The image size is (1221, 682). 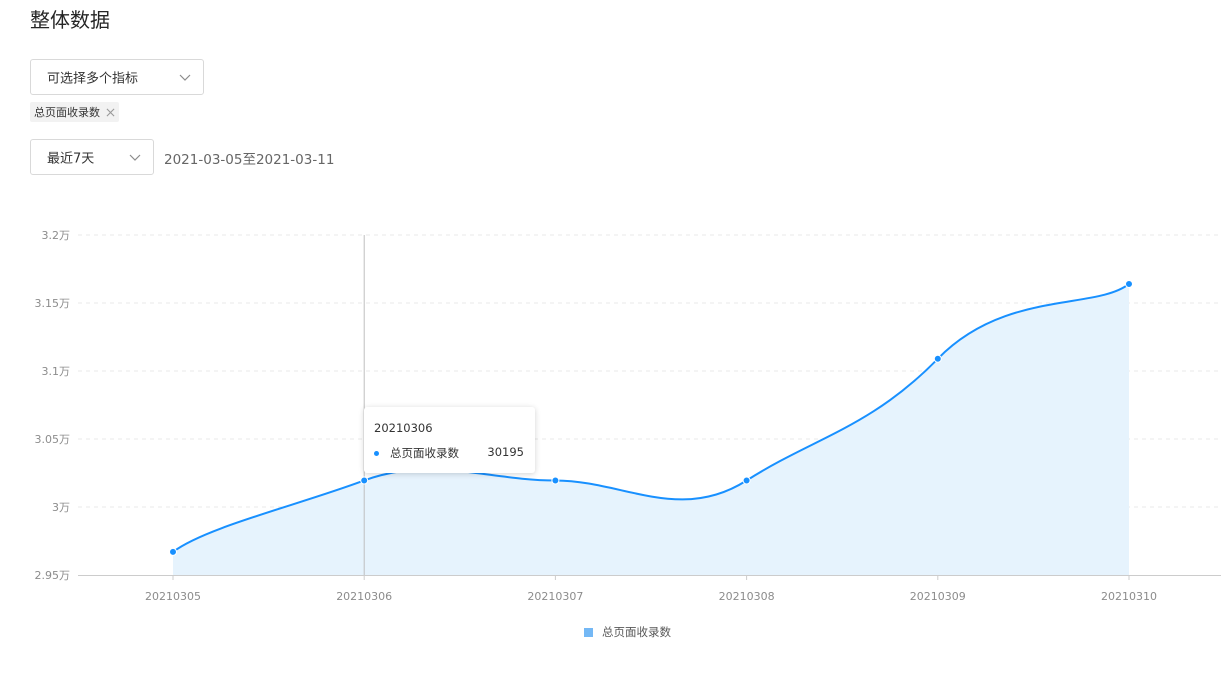 I want to click on legend-label: 总页面收录数, so click(x=636, y=632).